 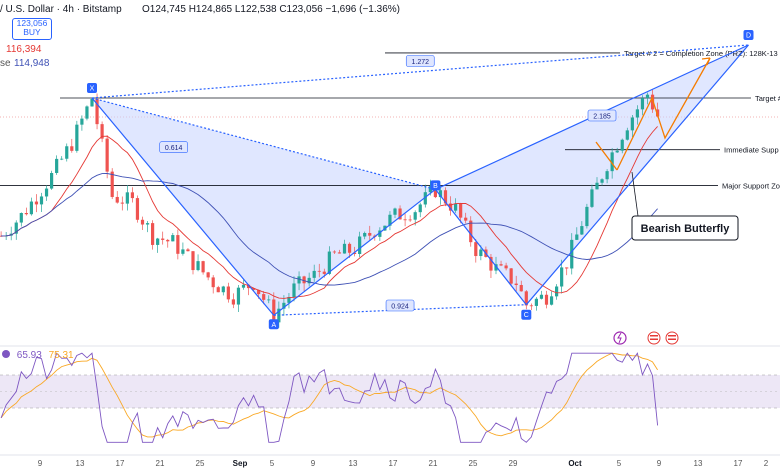 What do you see at coordinates (263, 144) in the screenshot?
I see `pattern-diag-xb` at bounding box center [263, 144].